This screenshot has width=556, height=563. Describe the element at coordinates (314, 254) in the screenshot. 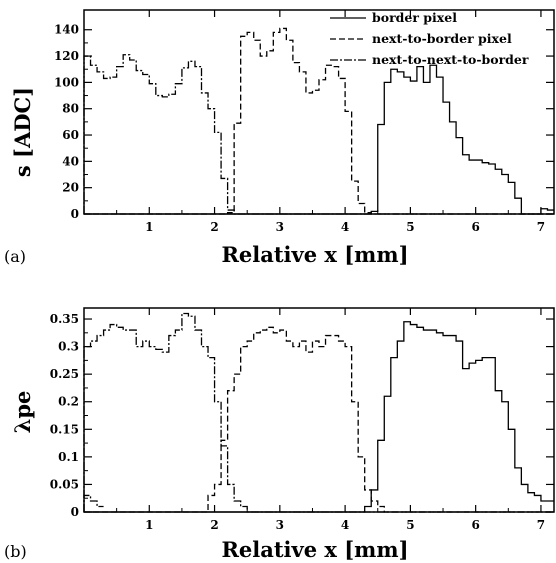

I see `panel-a-xlabel: Relative x [mm]` at that location.